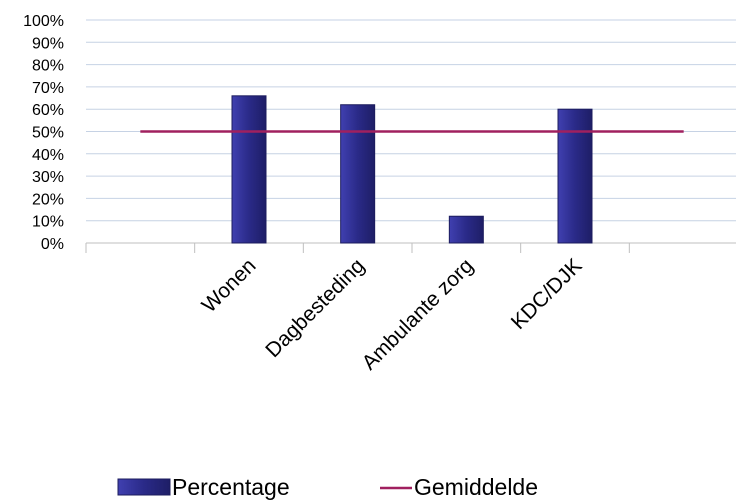 The height and width of the screenshot is (502, 736). Describe the element at coordinates (231, 487) in the screenshot. I see `legend-label-percentage: Percentage` at that location.